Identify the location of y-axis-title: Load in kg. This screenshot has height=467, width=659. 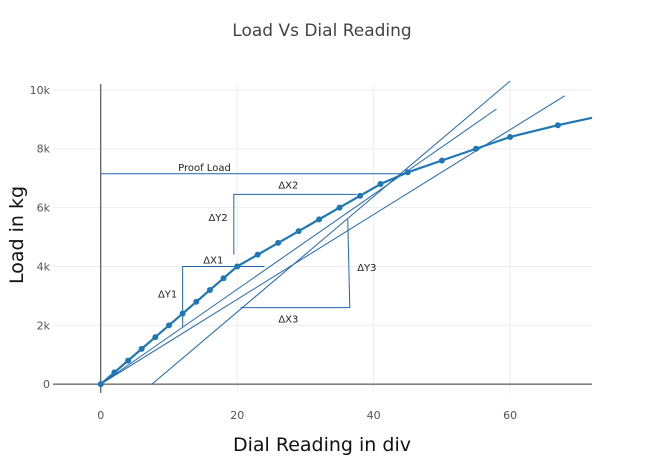
(17, 235).